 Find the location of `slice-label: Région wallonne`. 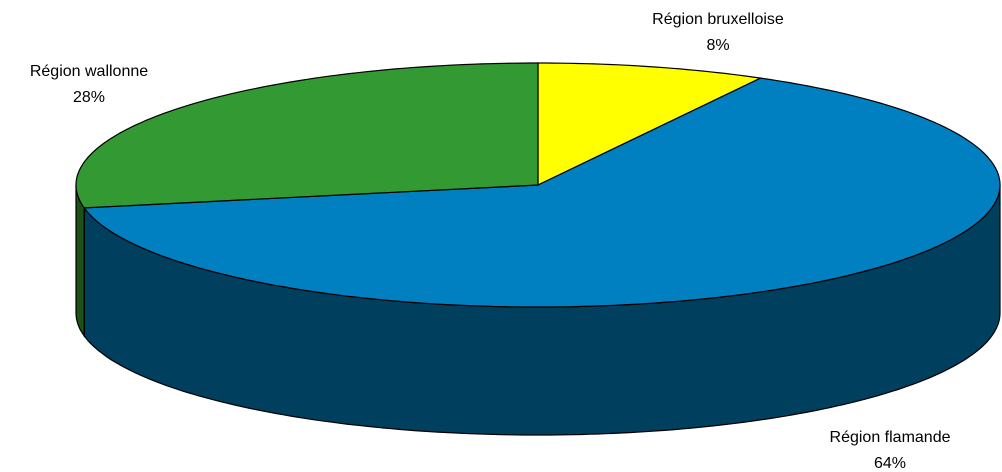

slice-label: Région wallonne is located at coordinates (89, 71).